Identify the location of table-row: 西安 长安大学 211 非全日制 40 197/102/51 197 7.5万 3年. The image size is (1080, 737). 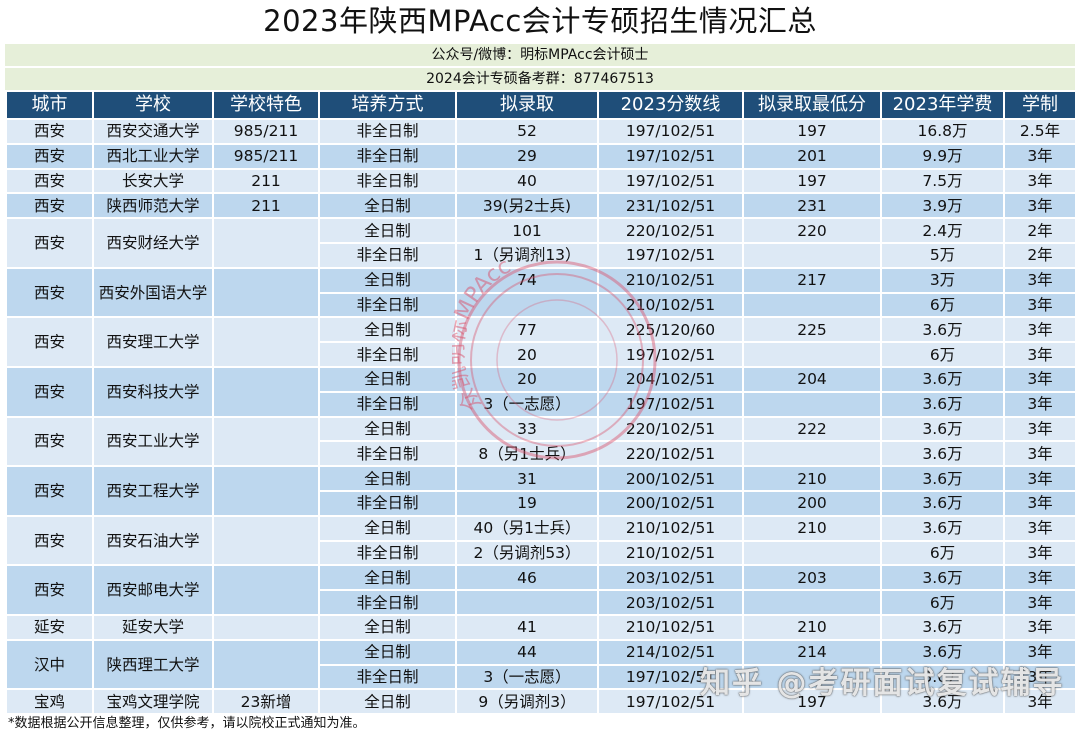
(541, 181).